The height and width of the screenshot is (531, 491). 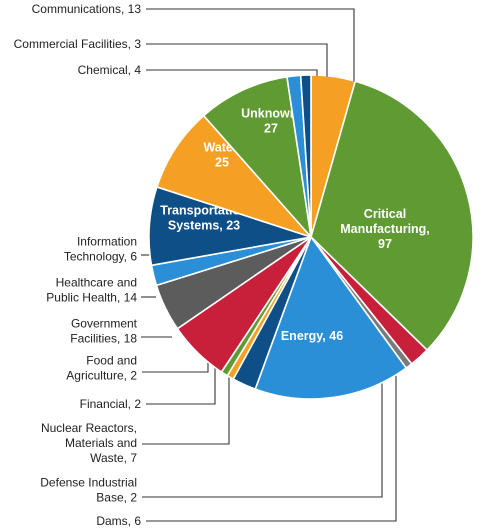 What do you see at coordinates (111, 361) in the screenshot?
I see `slice-label-food-and-agriculture-line: Food and` at bounding box center [111, 361].